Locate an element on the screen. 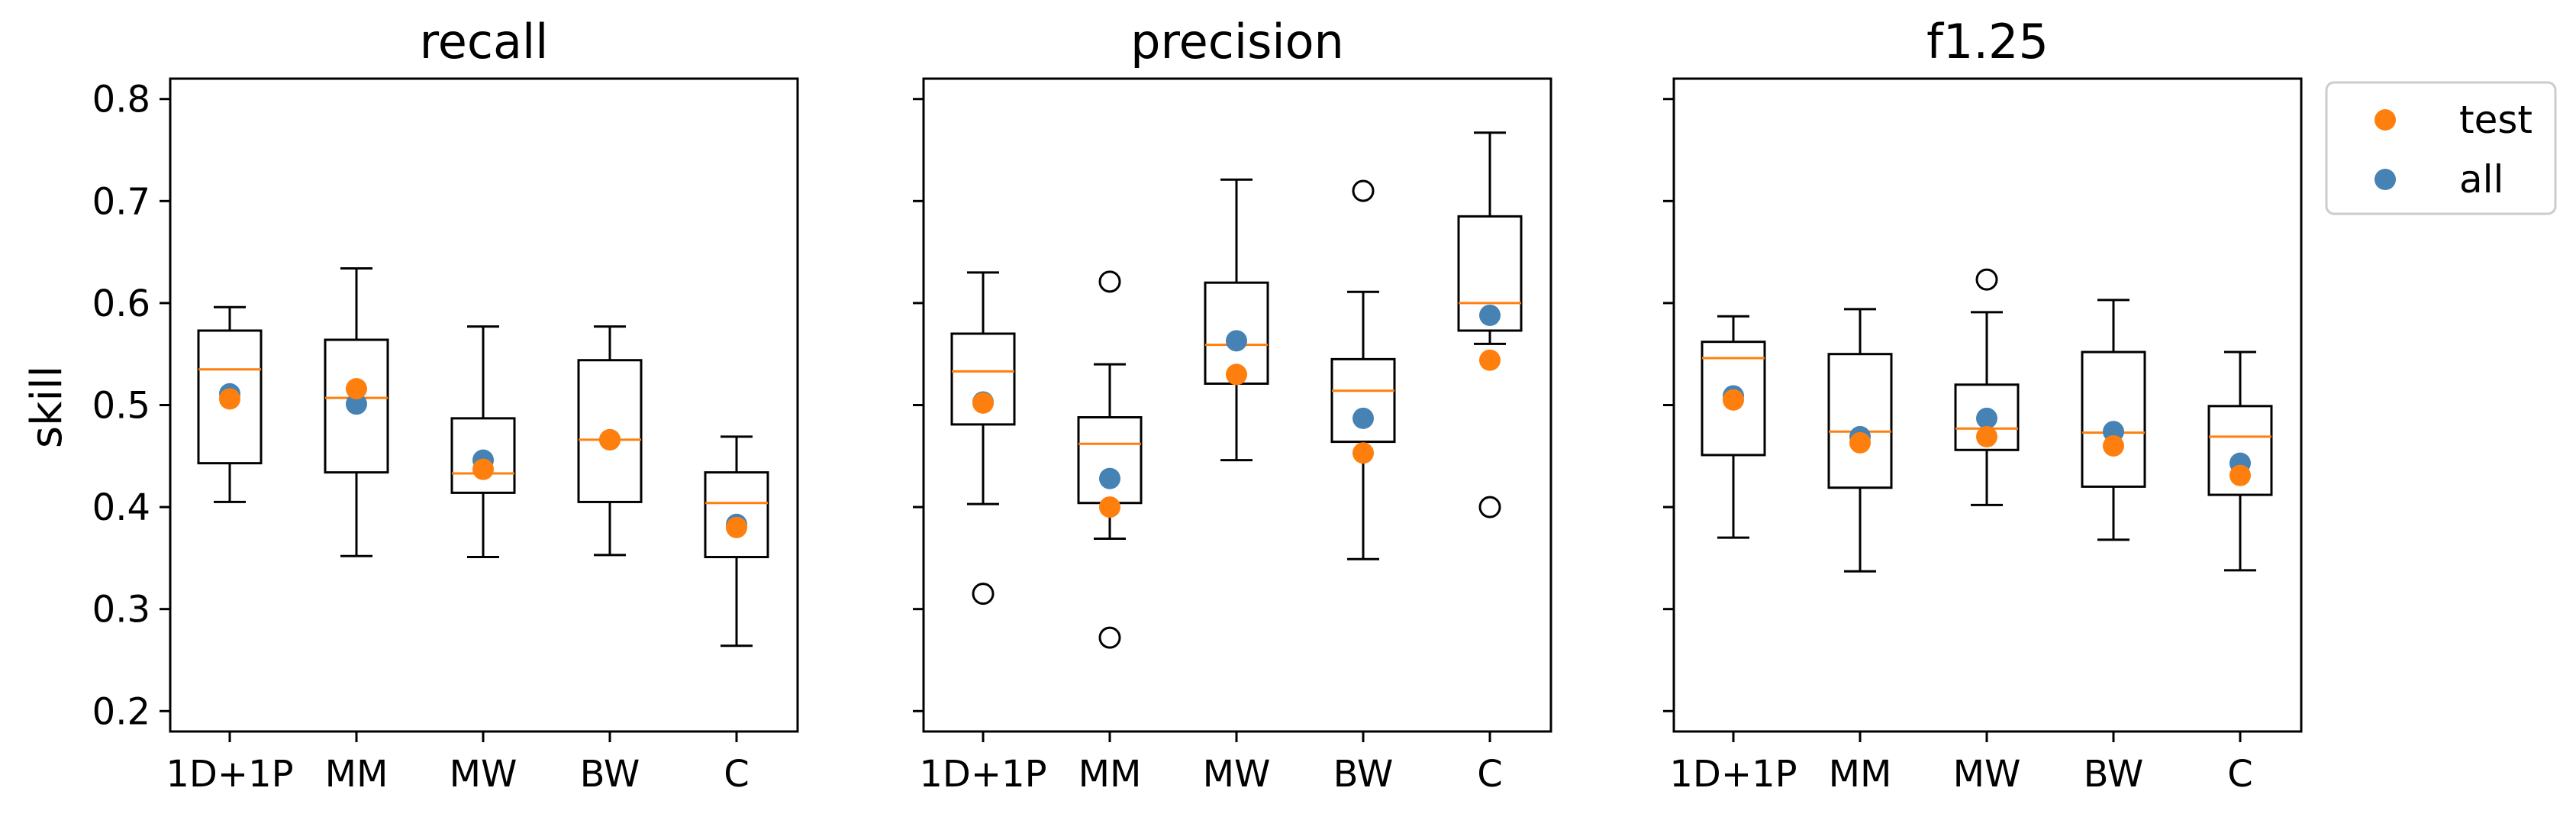  y-tick-label: 0.6 is located at coordinates (121, 304).